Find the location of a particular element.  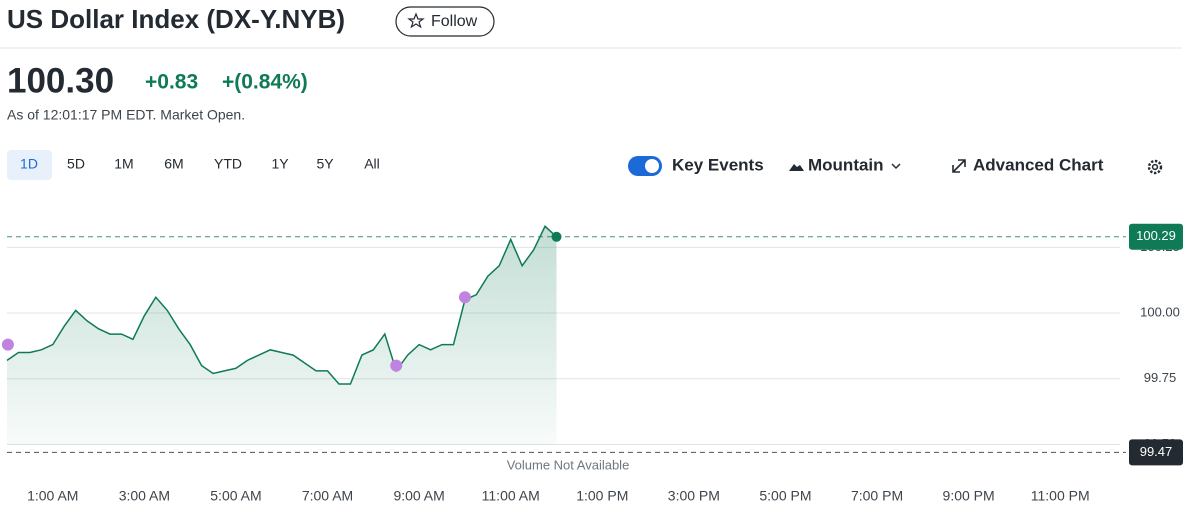

range-button: YTD is located at coordinates (228, 164).